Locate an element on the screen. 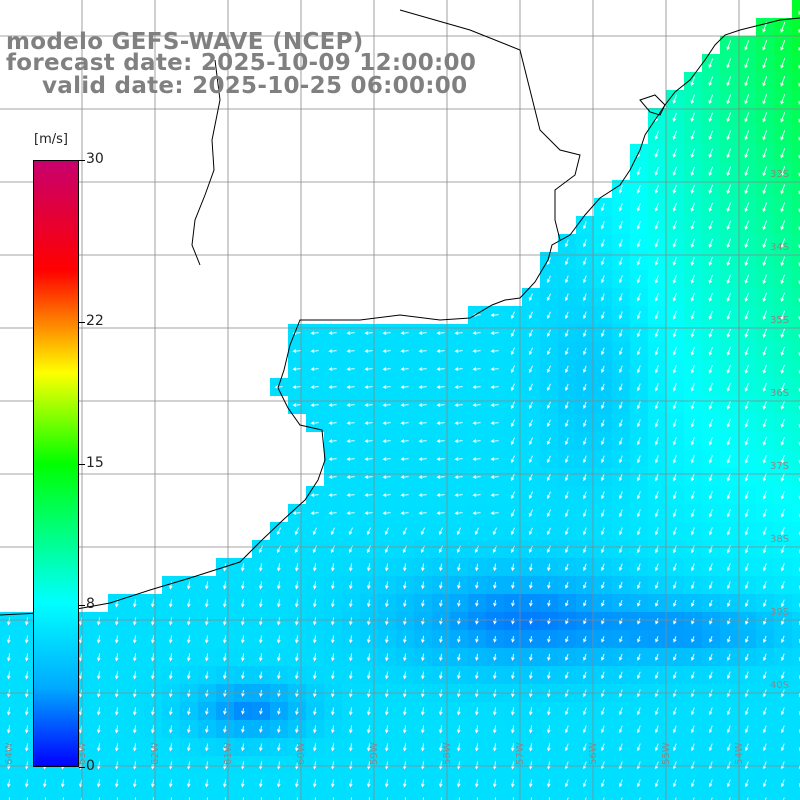 The height and width of the screenshot is (800, 800). longitude-label: 60W is located at coordinates (301, 753).